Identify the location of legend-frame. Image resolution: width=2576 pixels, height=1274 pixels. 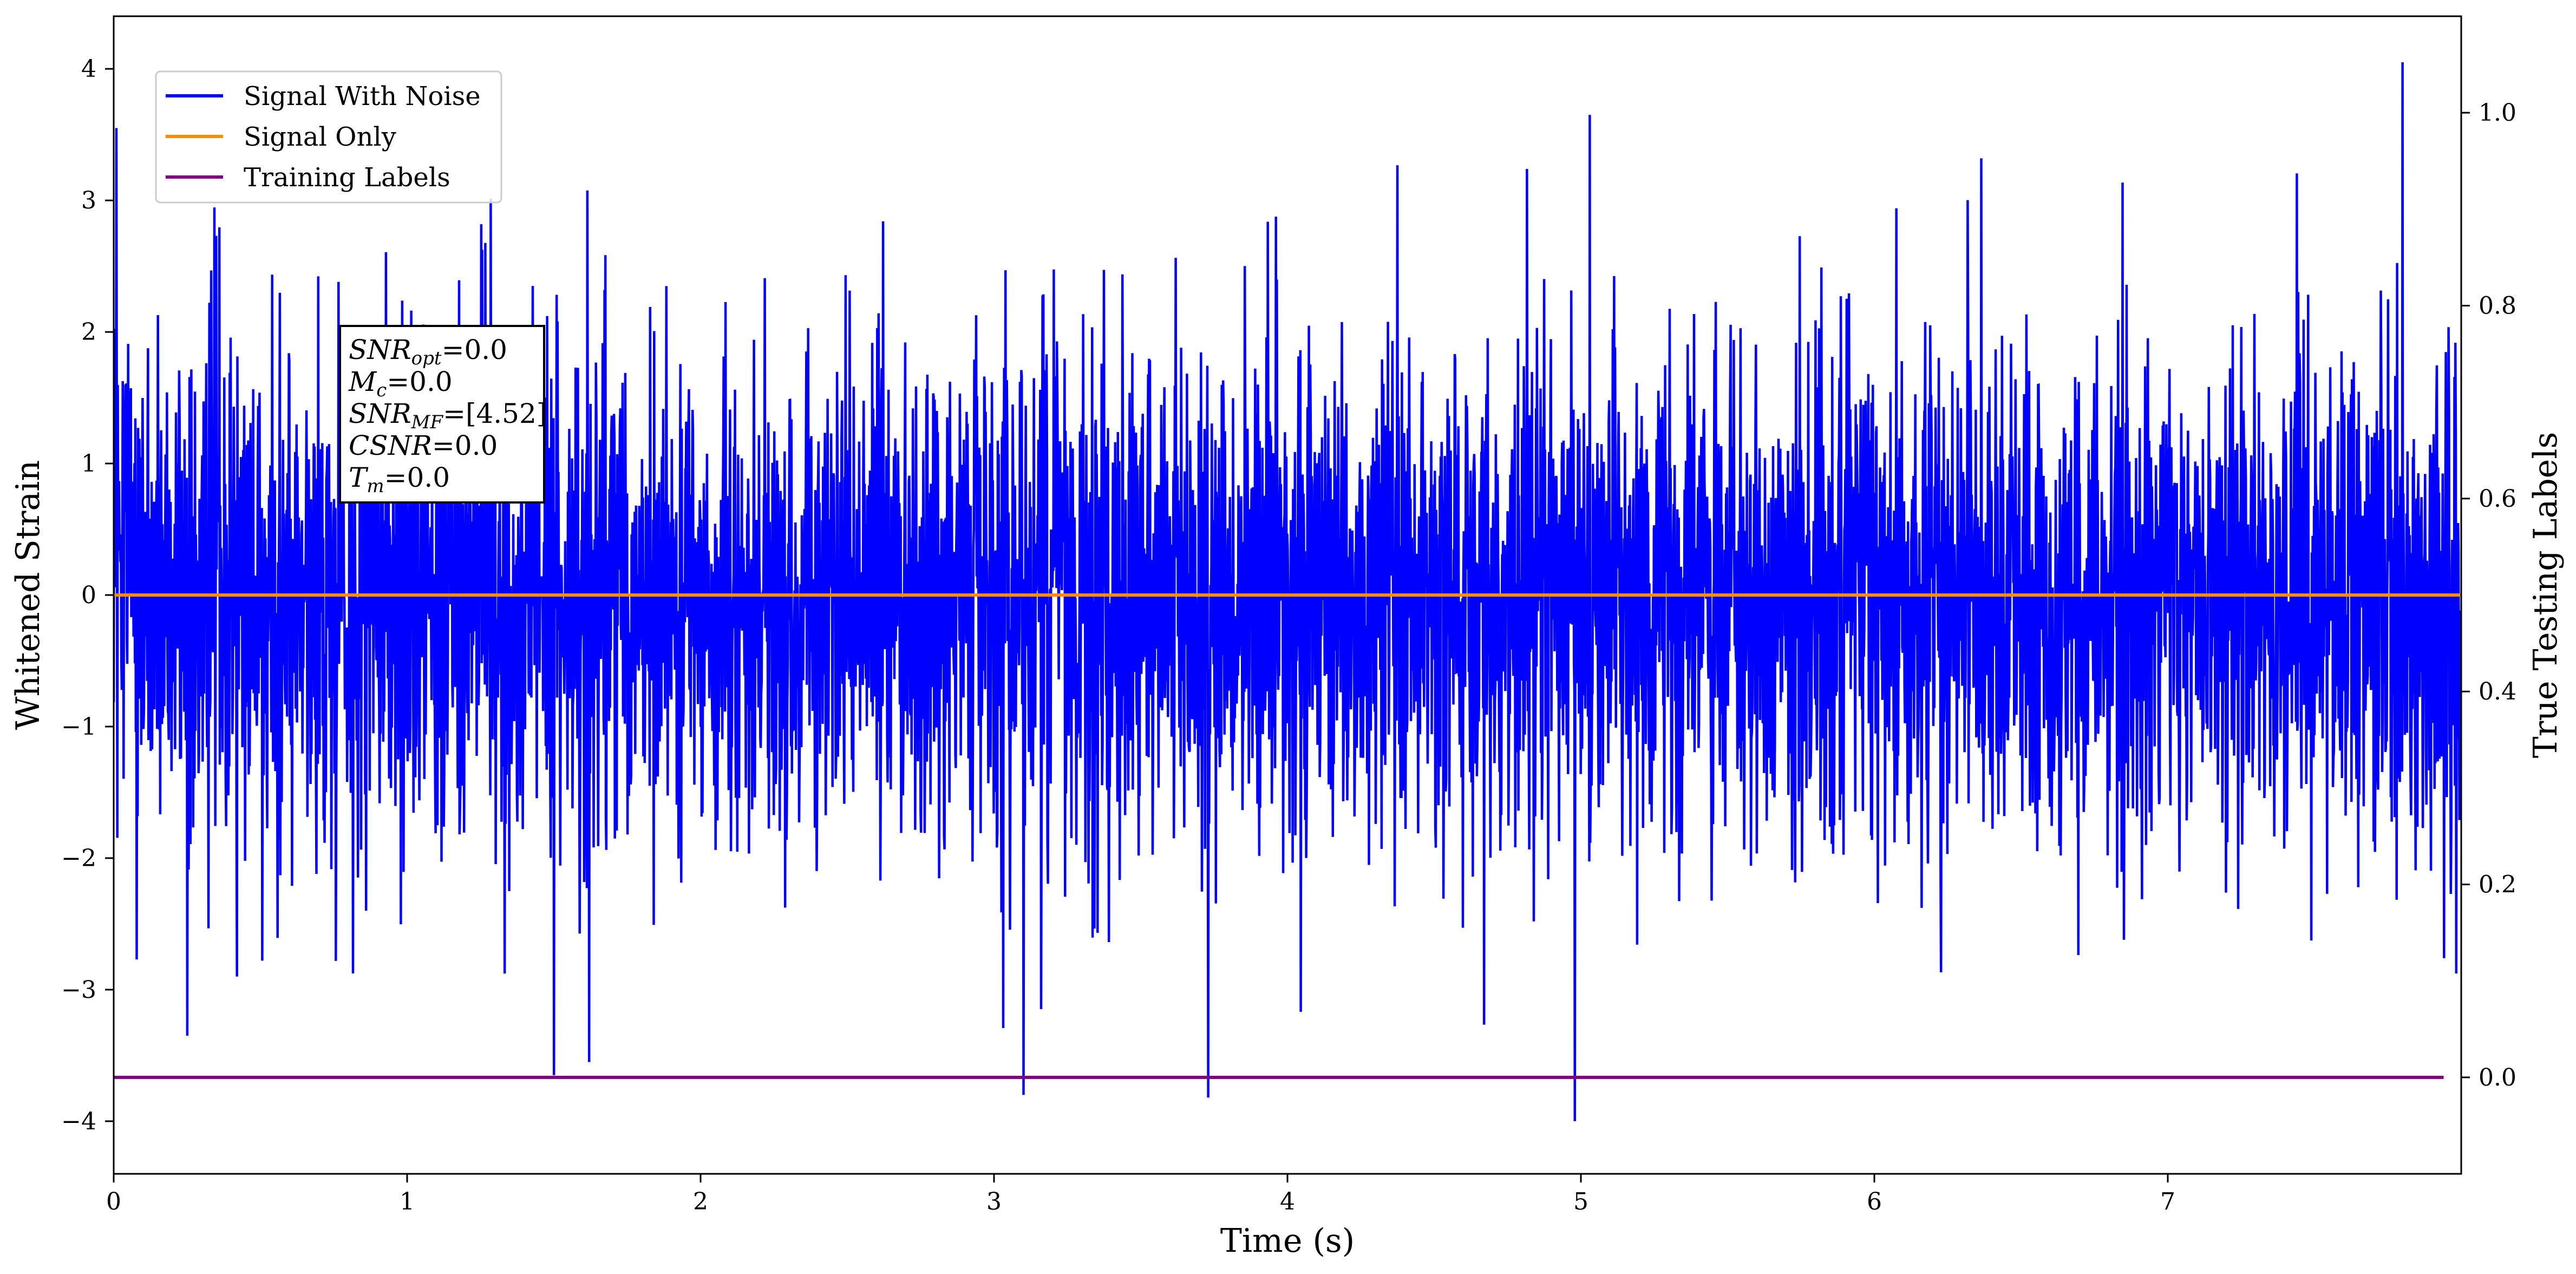
(328, 137).